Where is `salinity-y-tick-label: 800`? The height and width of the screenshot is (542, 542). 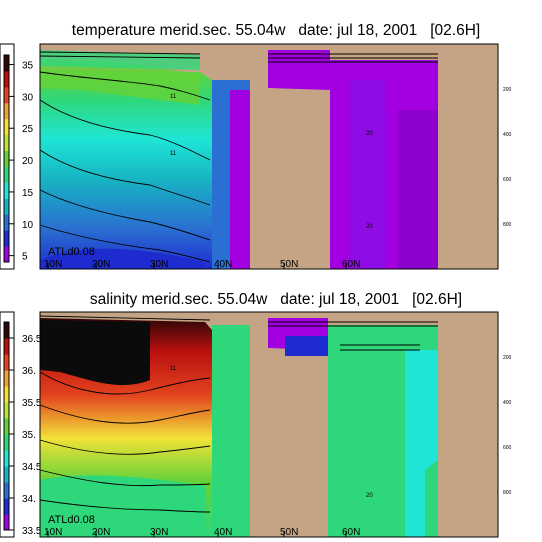
salinity-y-tick-label: 800 is located at coordinates (507, 493).